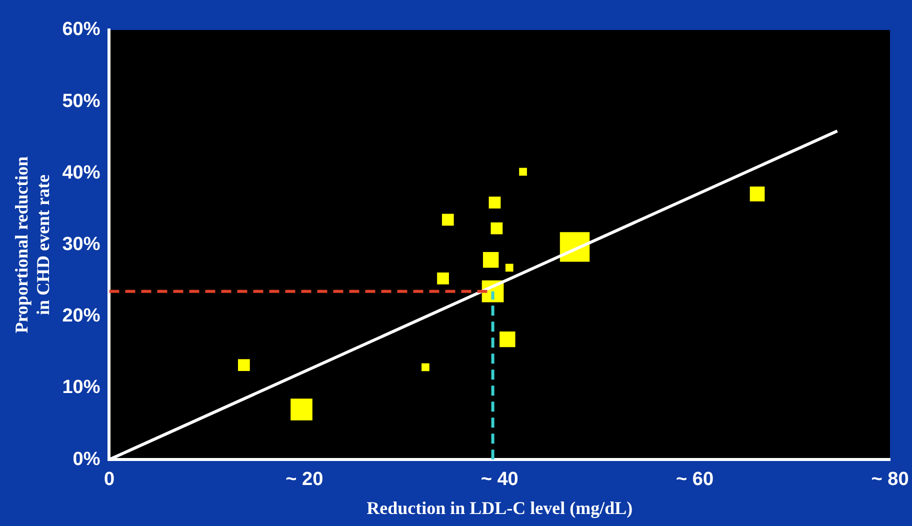 This screenshot has width=912, height=526. I want to click on x-tick-label: 0, so click(109, 479).